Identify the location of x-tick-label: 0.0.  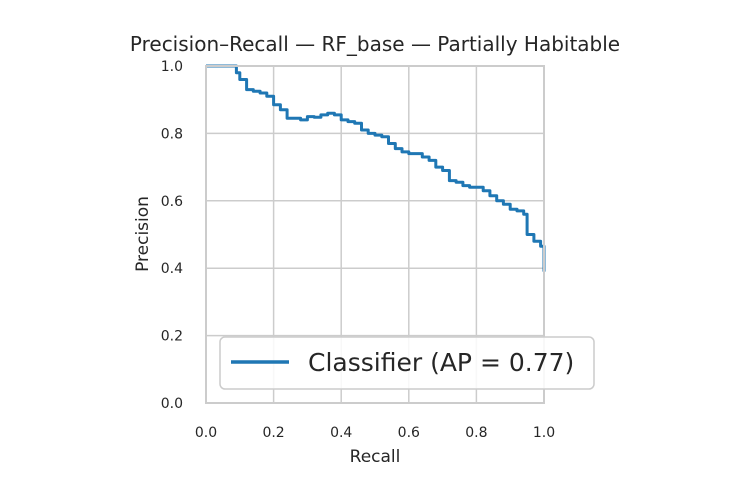
(206, 433).